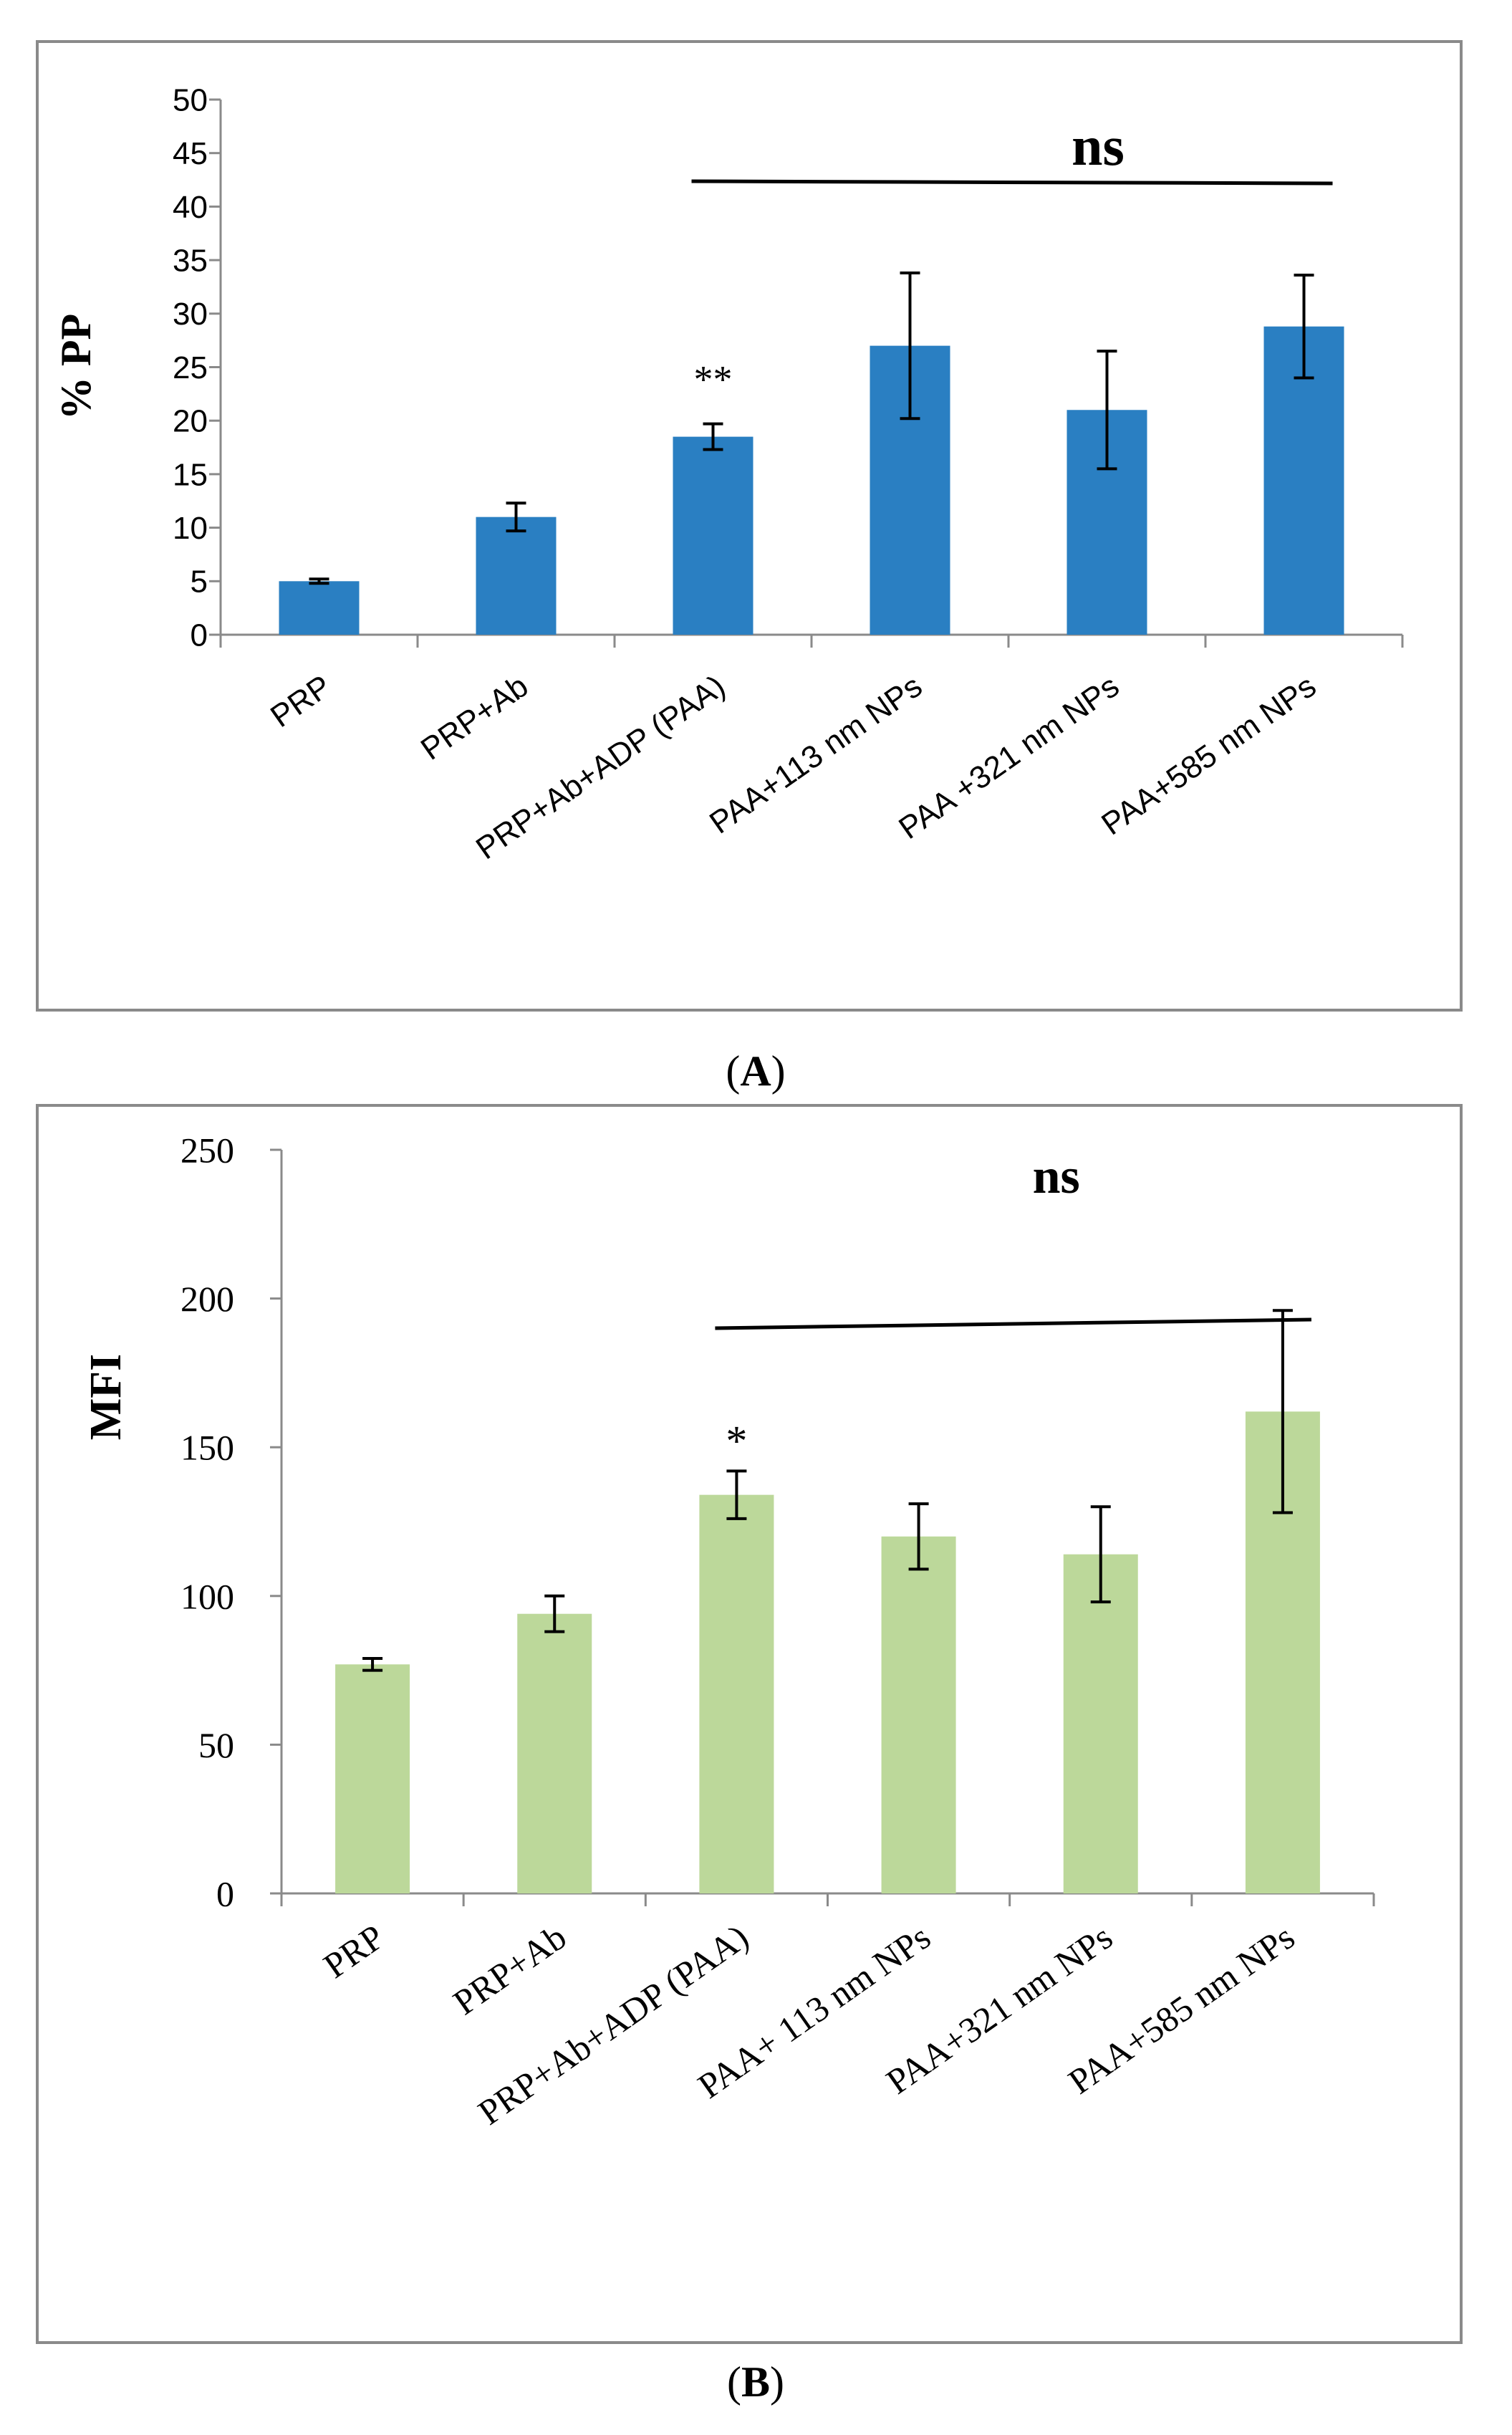 Image resolution: width=1512 pixels, height=2435 pixels. What do you see at coordinates (199, 582) in the screenshot?
I see `y-tick-label: 5` at bounding box center [199, 582].